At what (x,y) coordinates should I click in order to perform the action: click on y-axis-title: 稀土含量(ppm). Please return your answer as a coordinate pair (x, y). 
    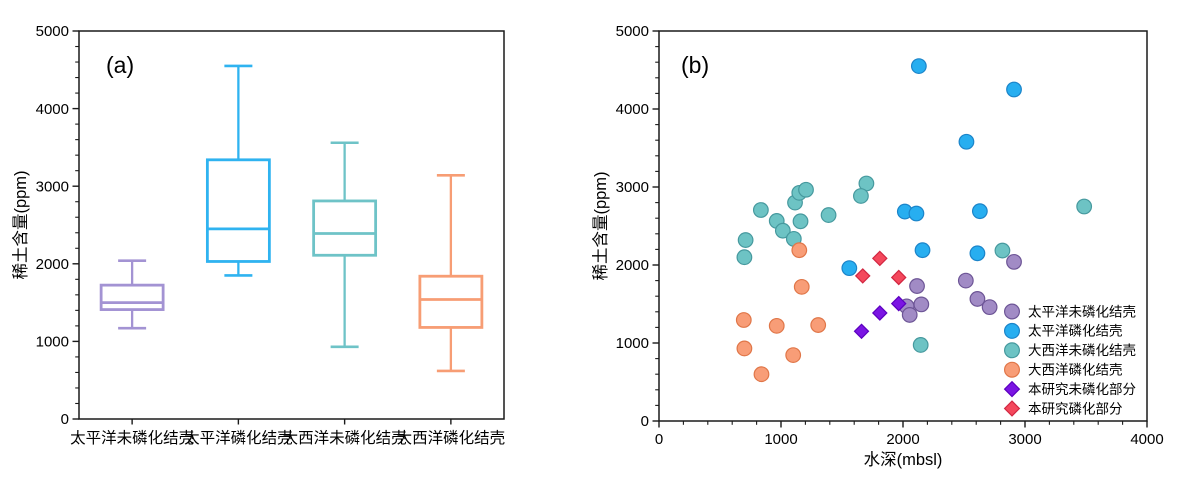
    Looking at the image, I should click on (600, 225).